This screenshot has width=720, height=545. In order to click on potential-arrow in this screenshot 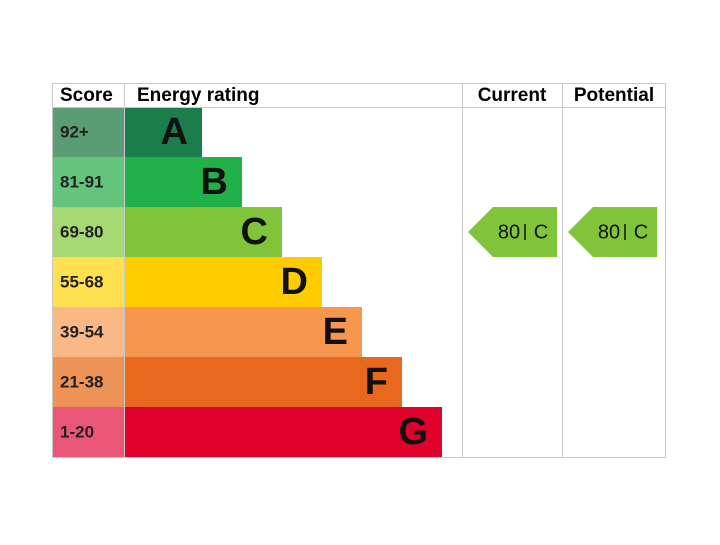, I will do `click(612, 232)`.